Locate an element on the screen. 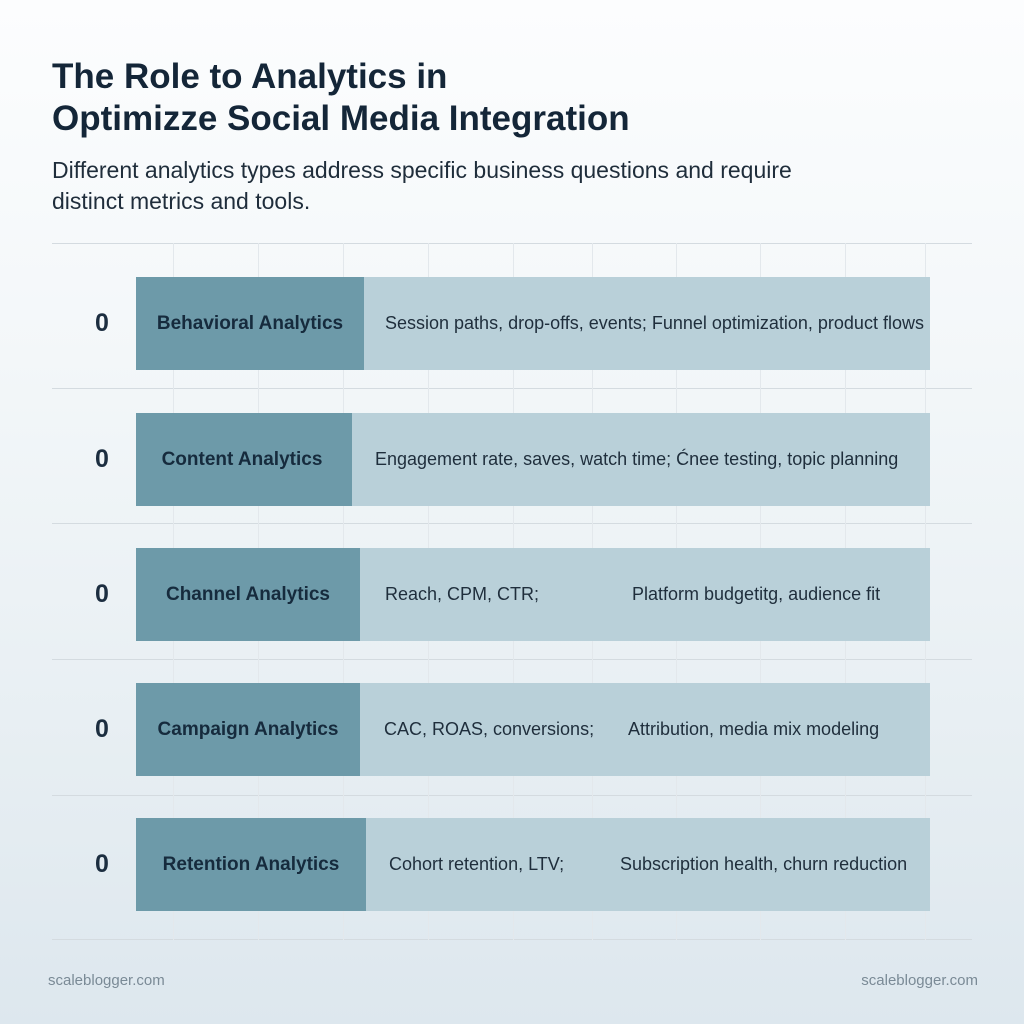  row-metrics: Reach, CPM, CTR; is located at coordinates (462, 594).